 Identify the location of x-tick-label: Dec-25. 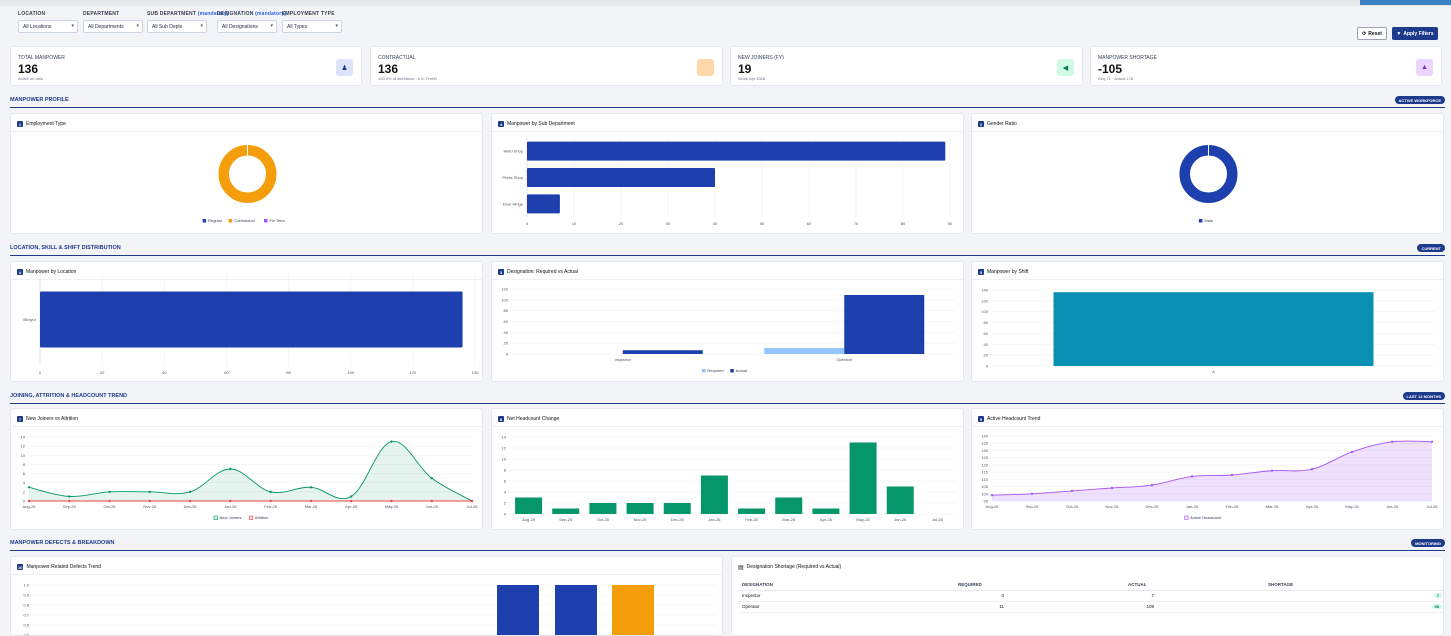
(191, 506).